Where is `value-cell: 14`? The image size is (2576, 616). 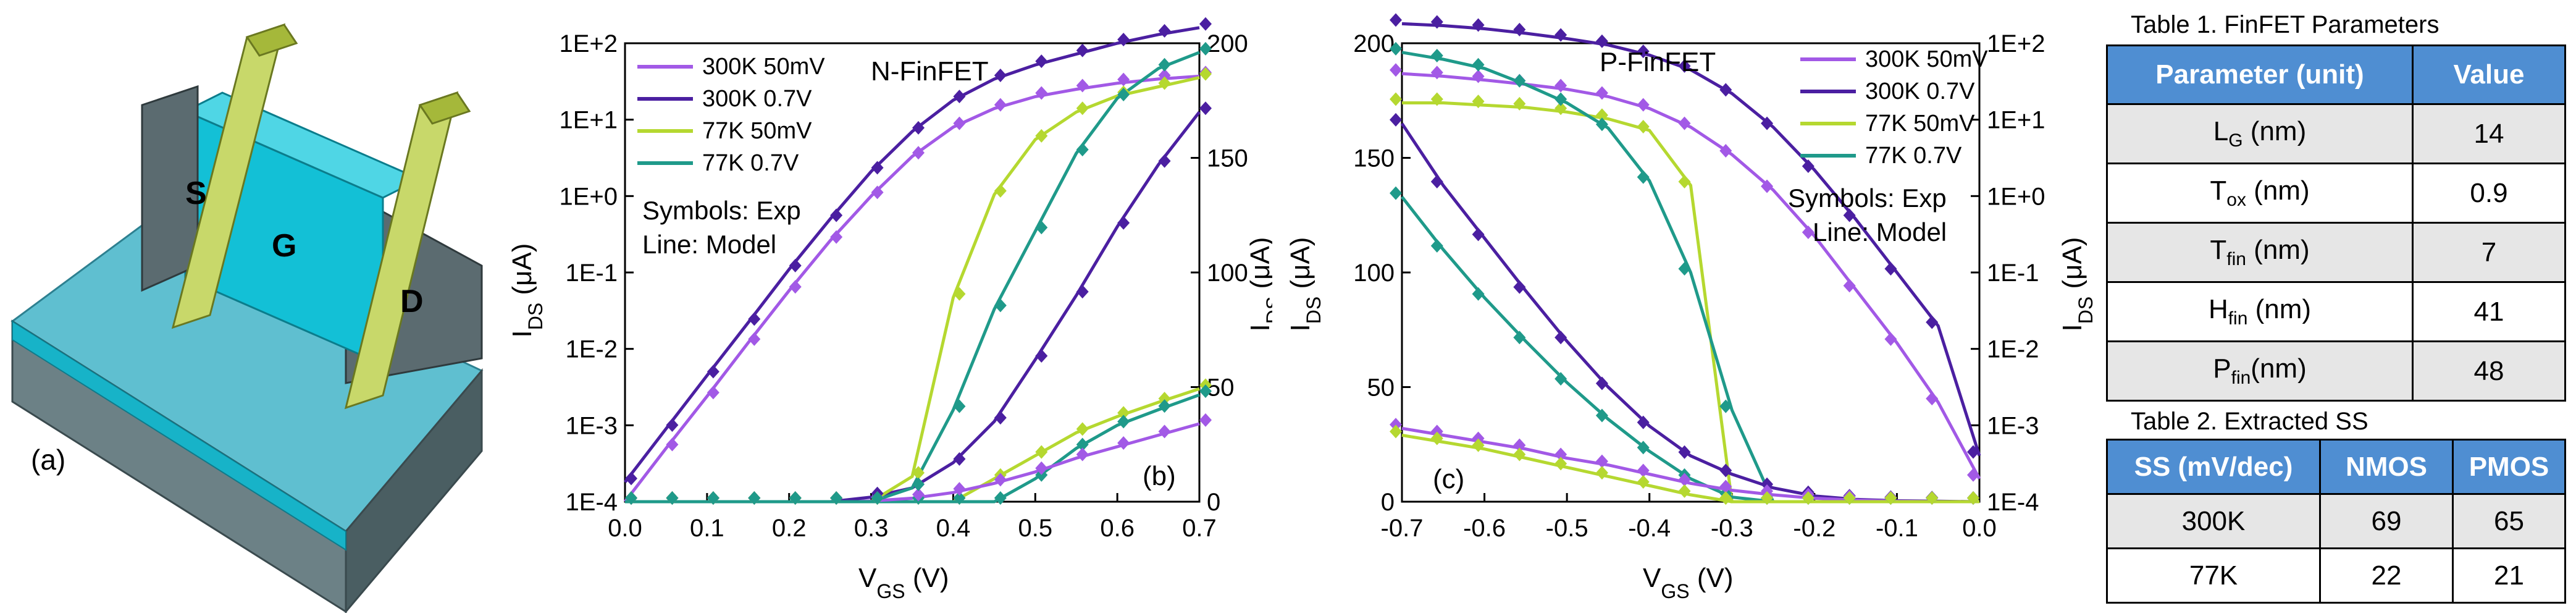
value-cell: 14 is located at coordinates (2489, 133).